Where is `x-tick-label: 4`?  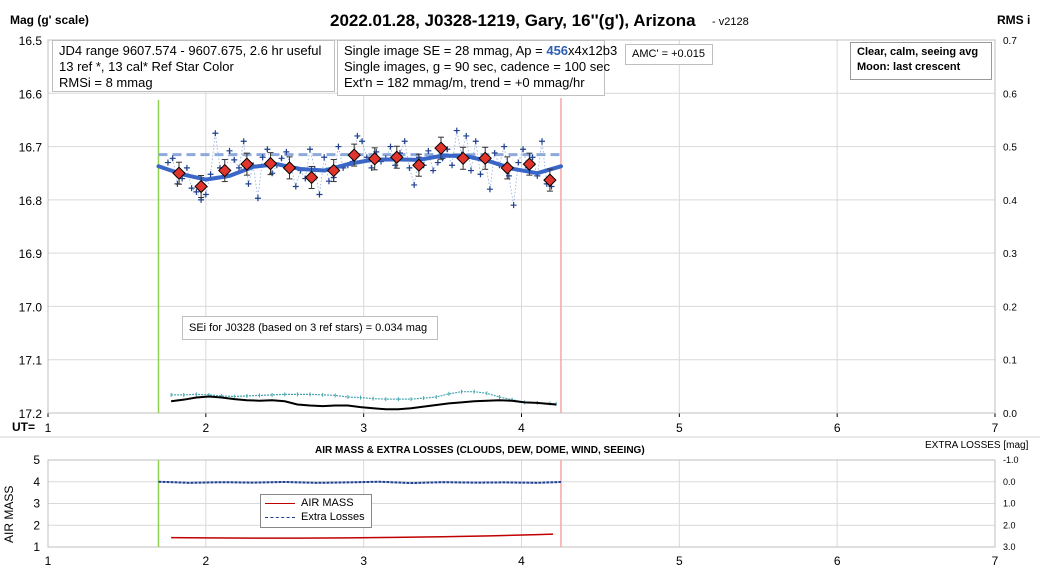
x-tick-label: 4 is located at coordinates (521, 428).